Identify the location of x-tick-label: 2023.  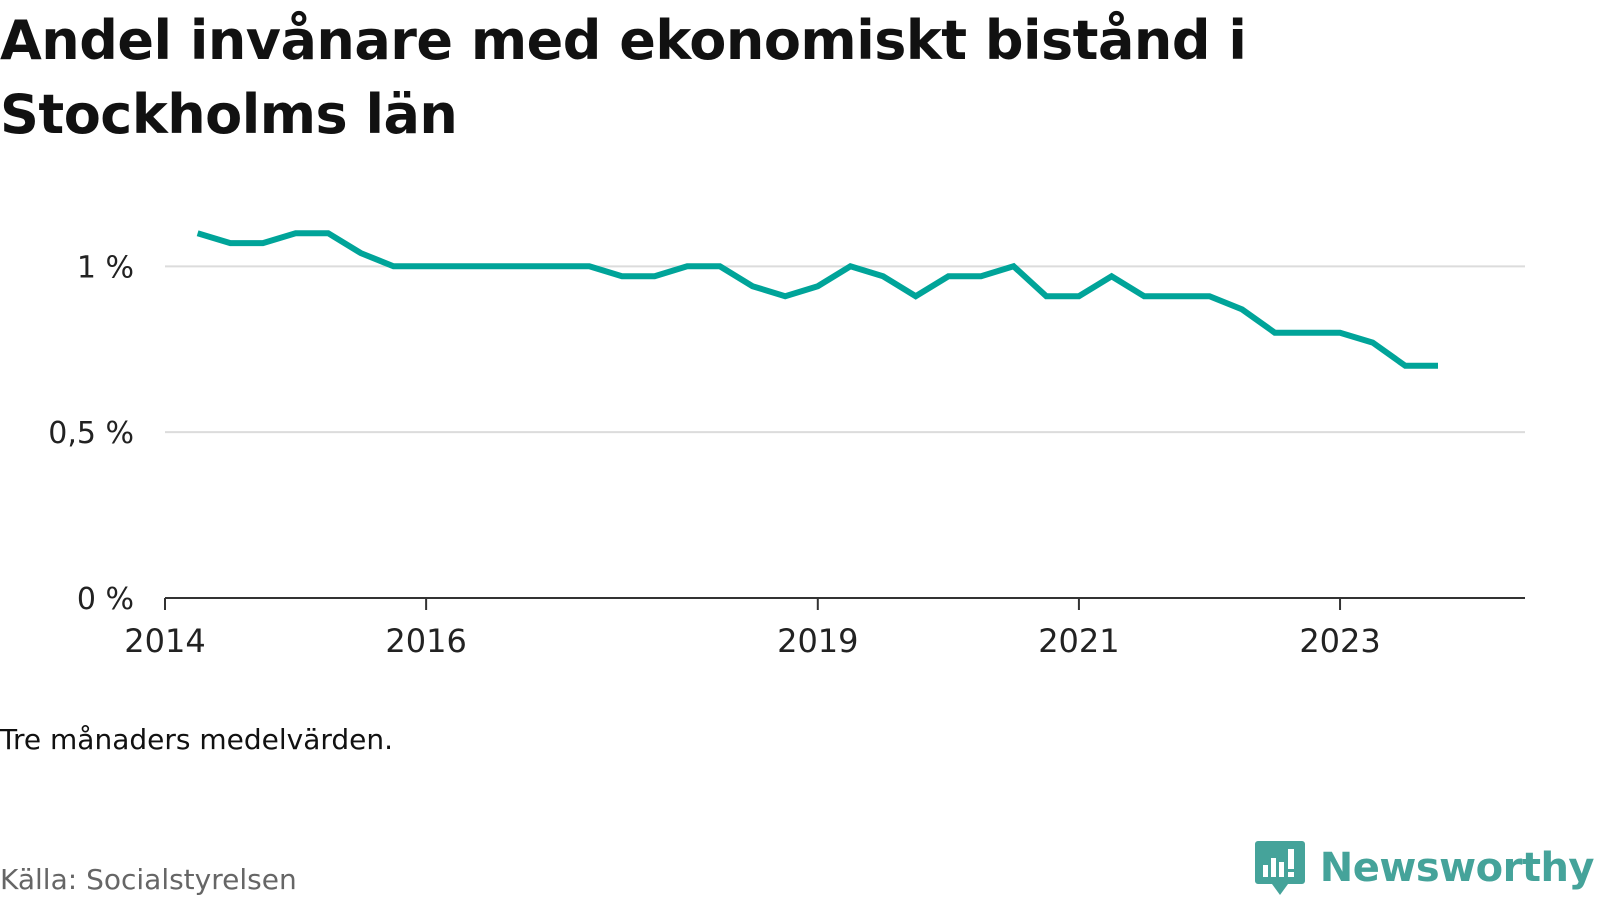
(1339, 641).